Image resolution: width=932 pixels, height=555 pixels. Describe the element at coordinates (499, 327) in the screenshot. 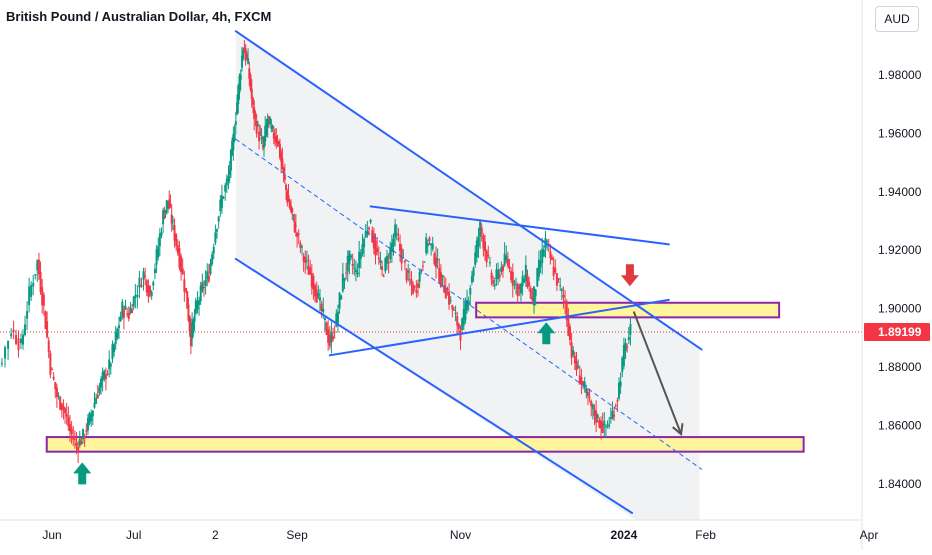

I see `triangle-bottom-line` at that location.